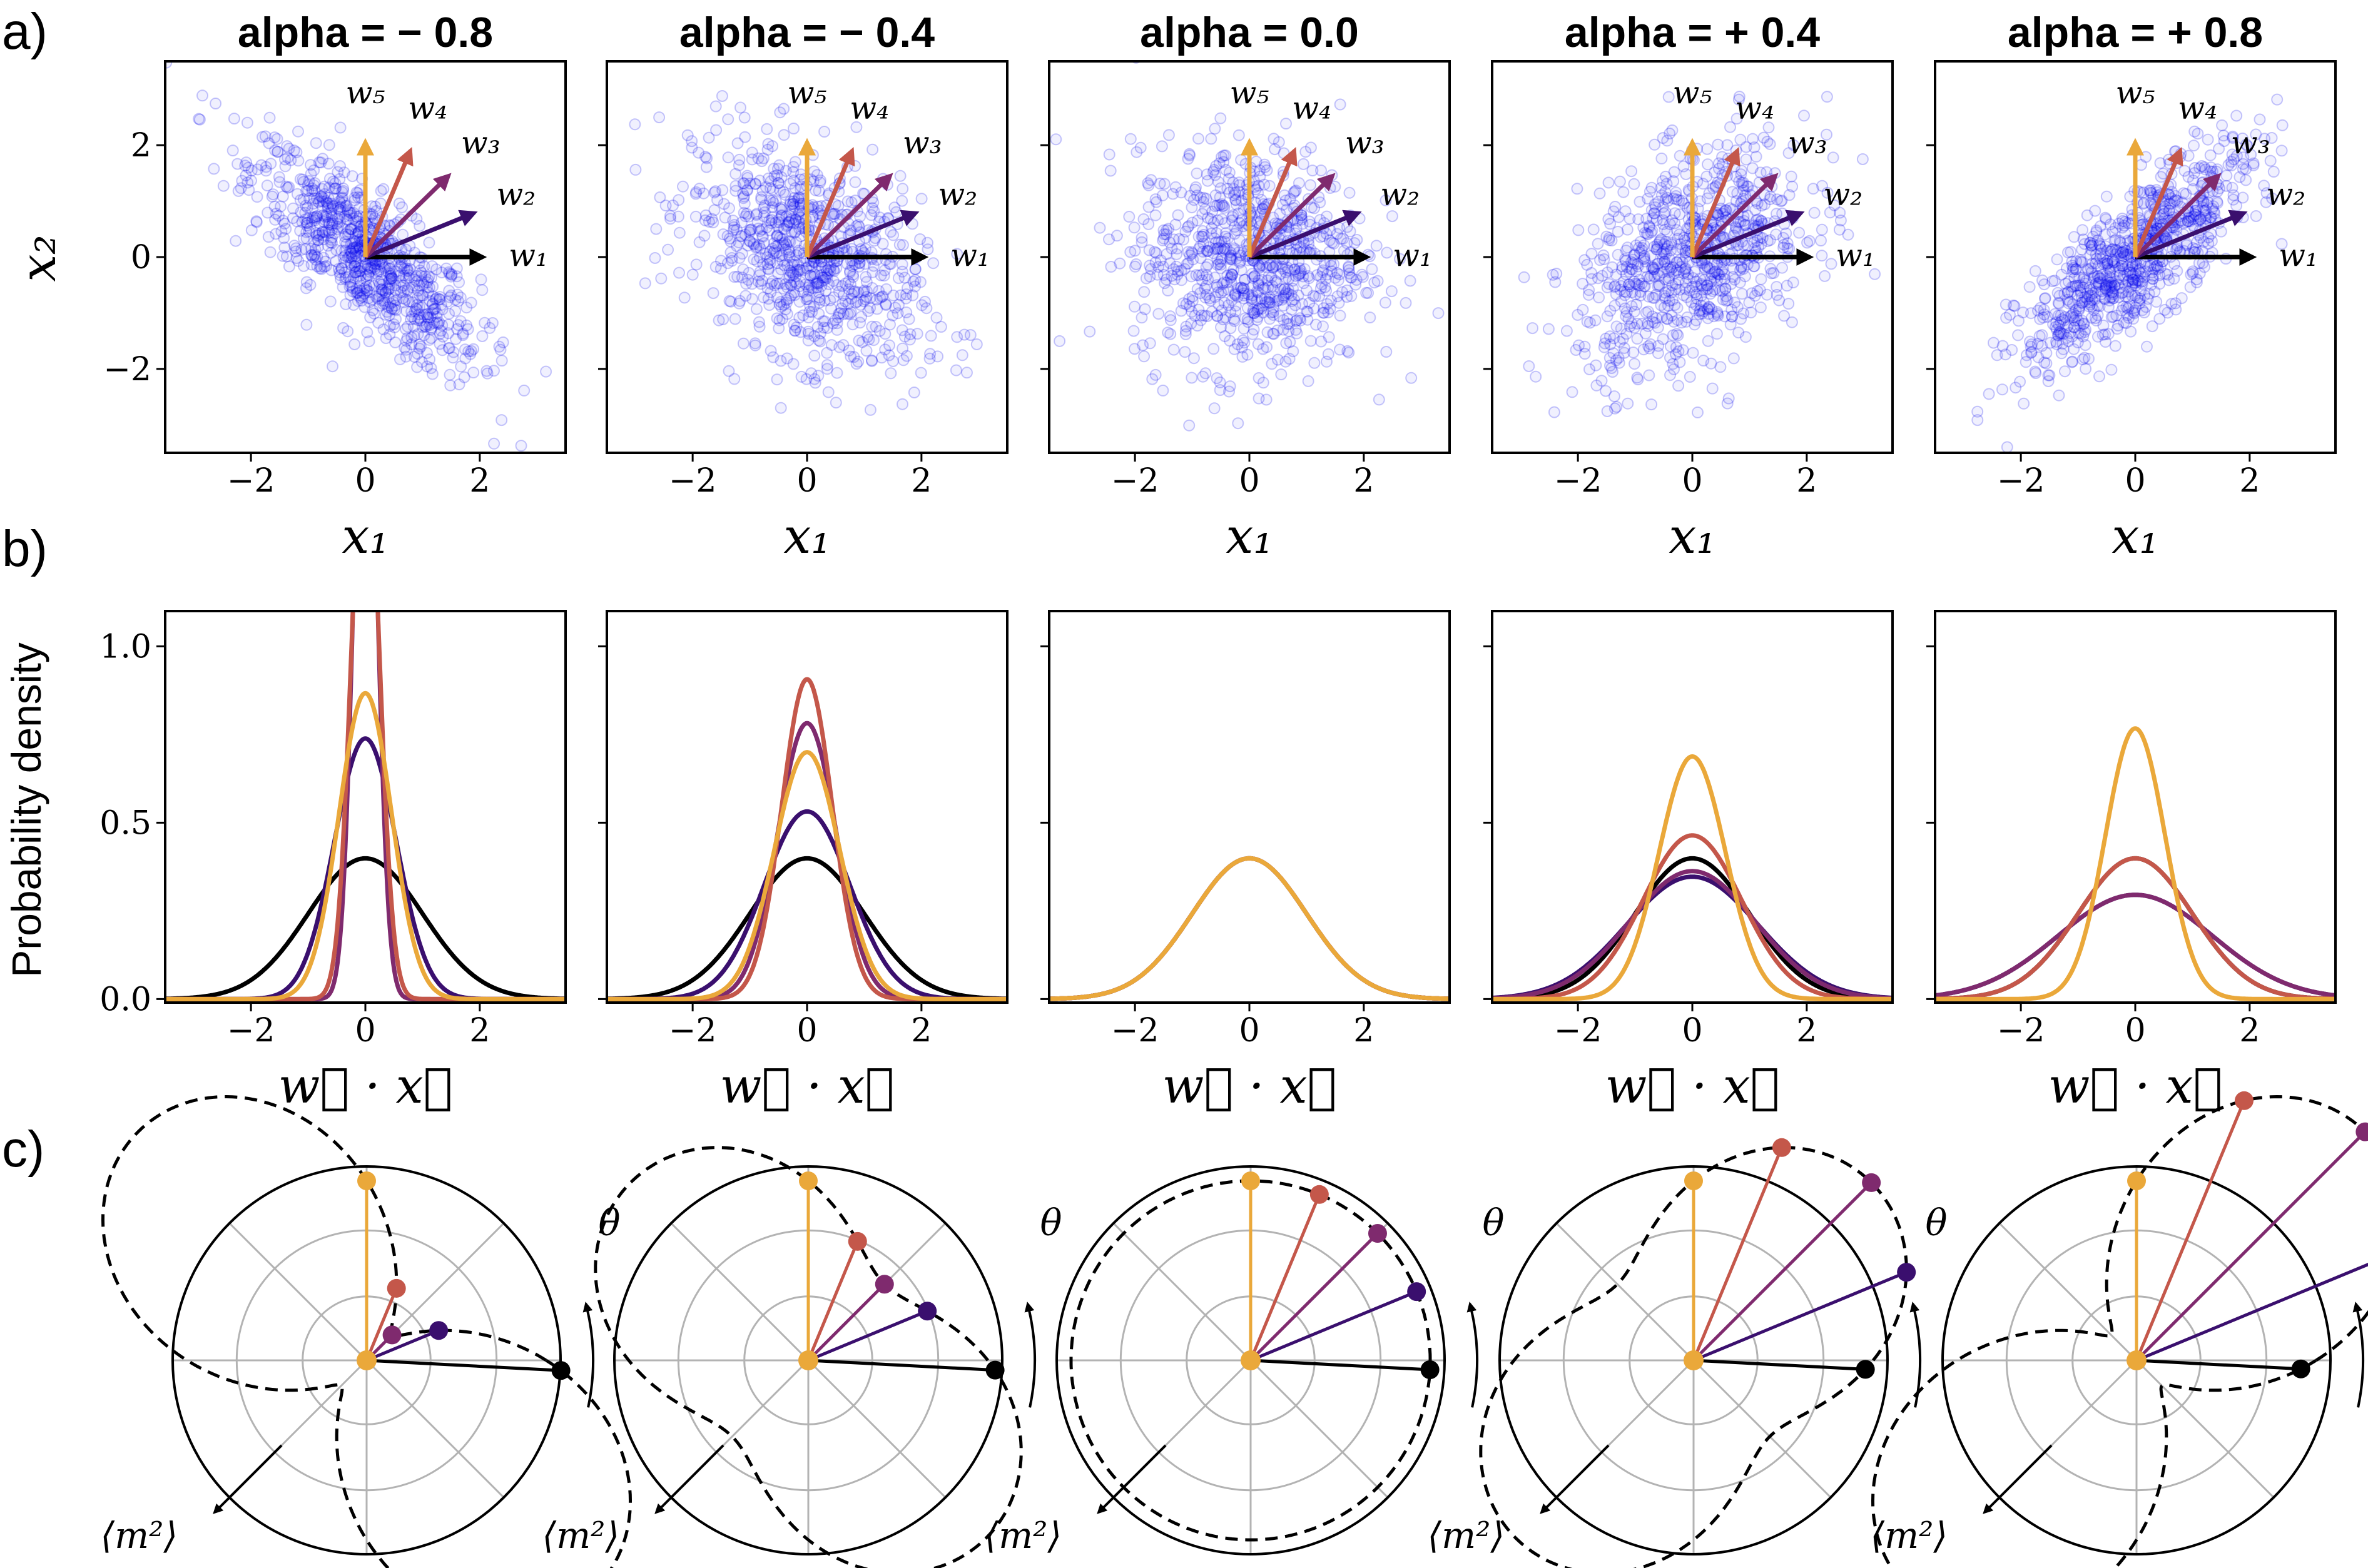 This screenshot has height=1568, width=2368. I want to click on ylabel-x2: x₂, so click(39, 258).